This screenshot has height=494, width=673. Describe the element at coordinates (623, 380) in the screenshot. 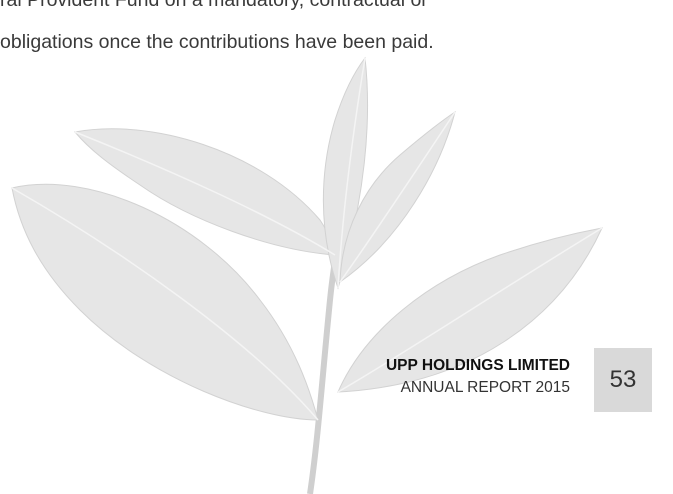

I see `page-number: 53` at that location.